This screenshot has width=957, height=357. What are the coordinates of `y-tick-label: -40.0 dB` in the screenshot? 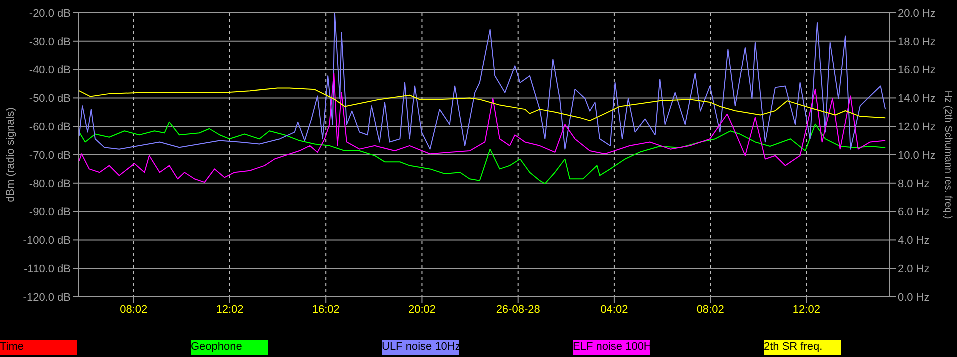 It's located at (50, 70).